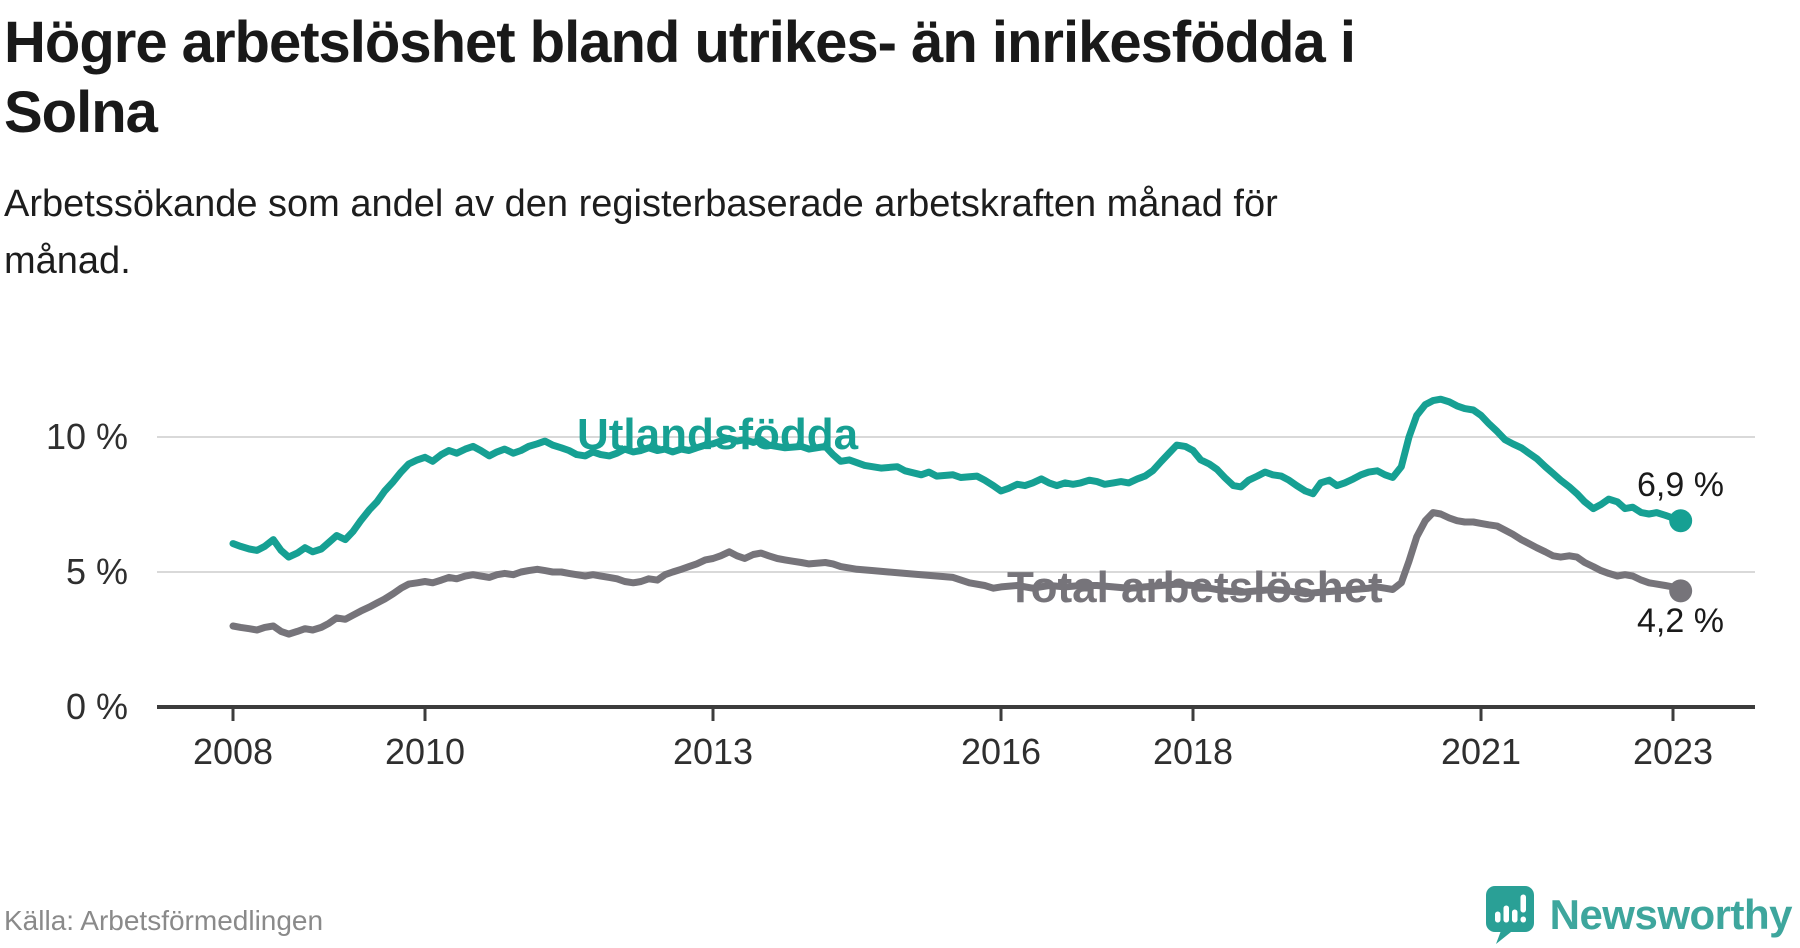  What do you see at coordinates (956, 713) in the screenshot?
I see `x-axis` at bounding box center [956, 713].